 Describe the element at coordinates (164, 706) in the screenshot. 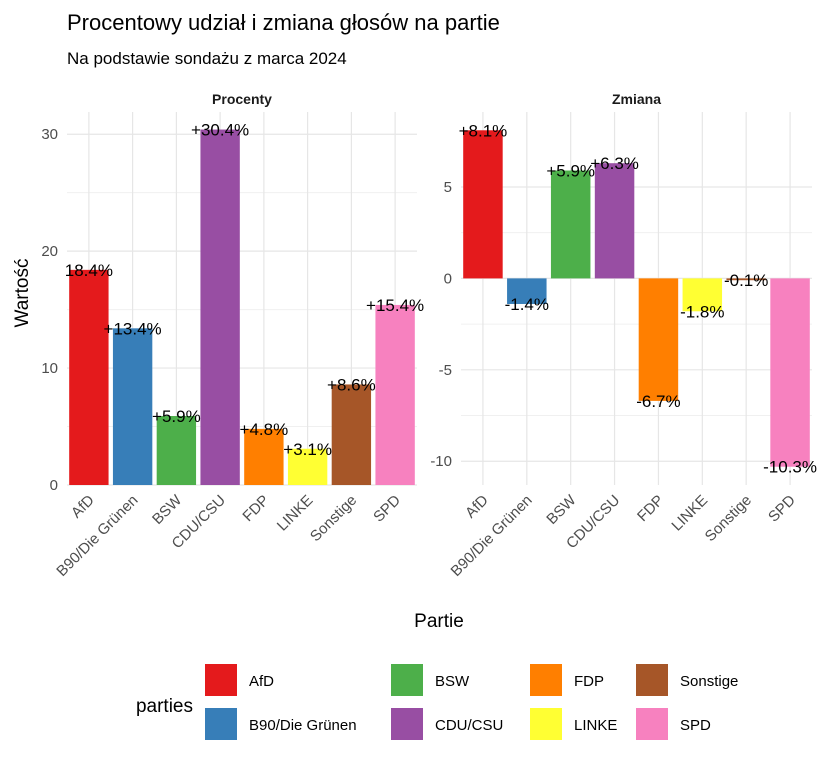

I see `legend-title: parties` at that location.